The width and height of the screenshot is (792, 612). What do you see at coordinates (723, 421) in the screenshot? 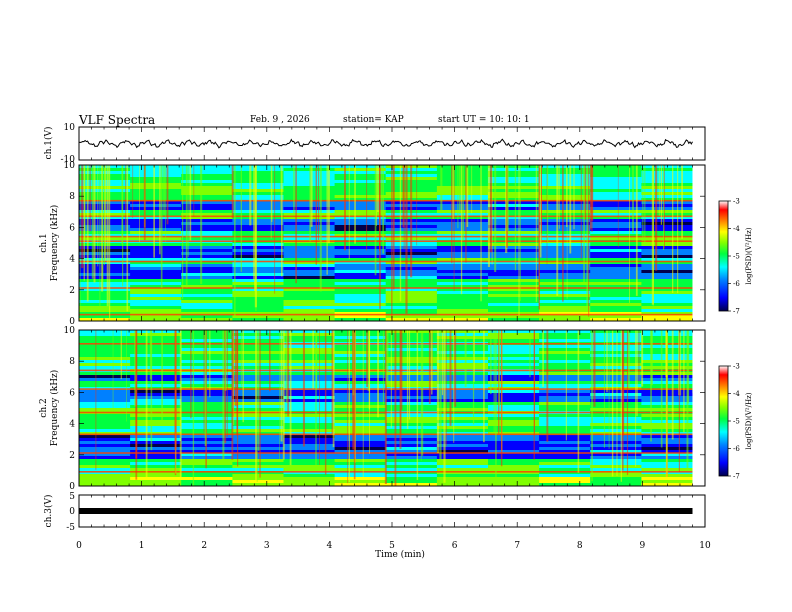
I see `ch2-colorbar` at bounding box center [723, 421].